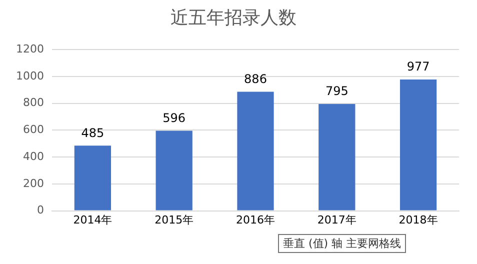  Describe the element at coordinates (30, 49) in the screenshot. I see `y-tick-label: 1200` at that location.